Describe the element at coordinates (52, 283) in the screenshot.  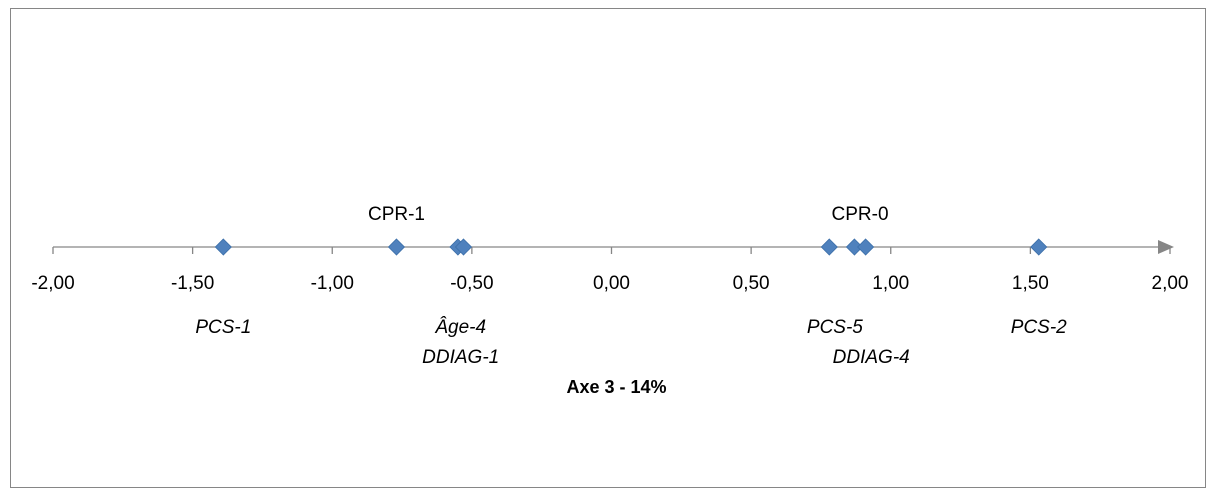
I see `x-tick-label: -2,00` at that location.